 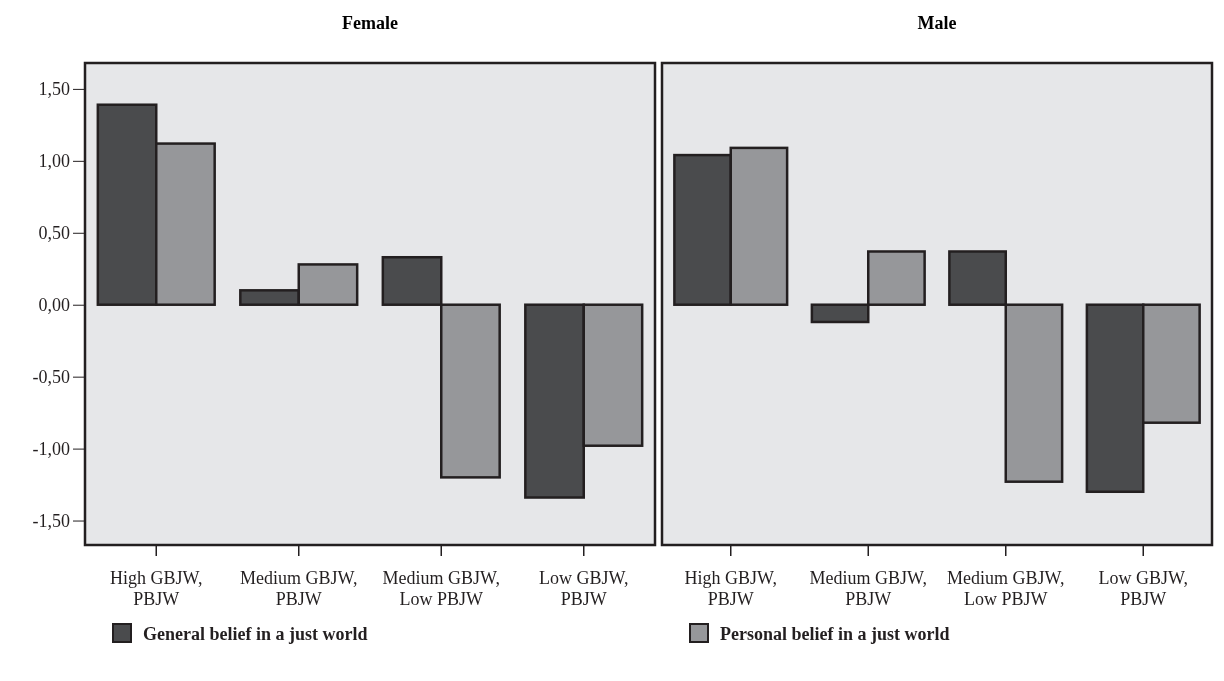 I want to click on y-tick-label: -1,00, so click(x=51, y=448).